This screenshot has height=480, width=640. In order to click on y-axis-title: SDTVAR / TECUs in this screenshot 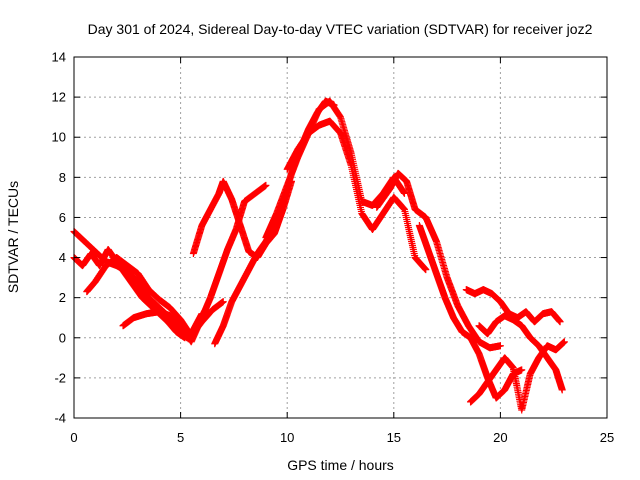, I will do `click(13, 237)`.